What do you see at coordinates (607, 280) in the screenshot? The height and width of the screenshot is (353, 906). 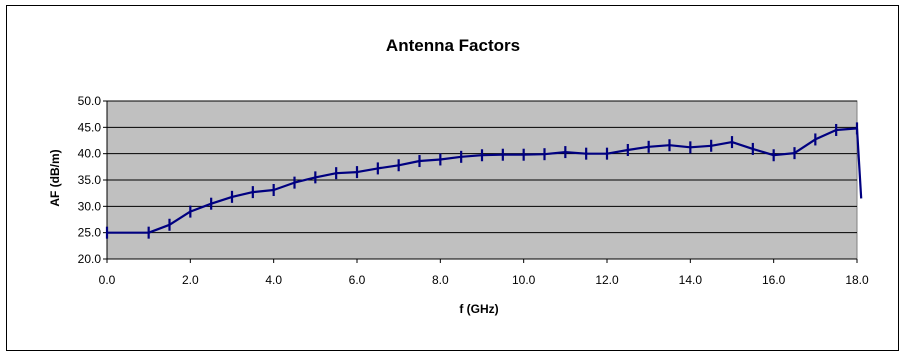 I see `x-tick-label: 12.0` at bounding box center [607, 280].